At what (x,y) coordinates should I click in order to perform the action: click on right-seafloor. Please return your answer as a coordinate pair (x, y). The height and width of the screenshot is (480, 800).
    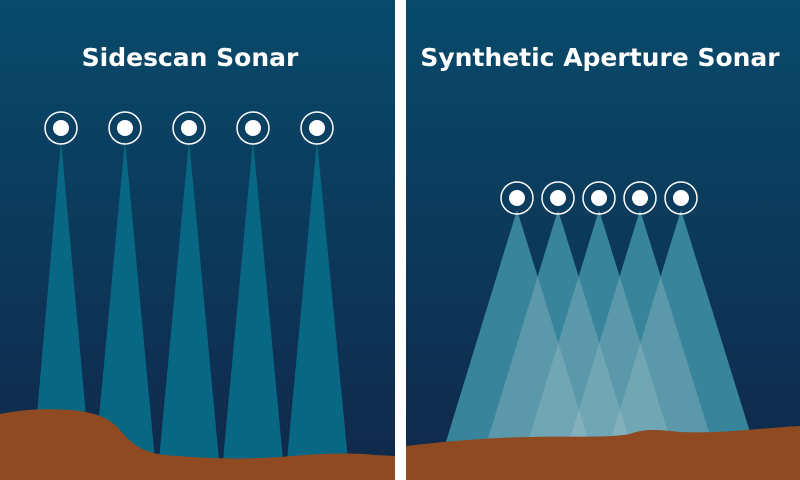
    Looking at the image, I should click on (603, 453).